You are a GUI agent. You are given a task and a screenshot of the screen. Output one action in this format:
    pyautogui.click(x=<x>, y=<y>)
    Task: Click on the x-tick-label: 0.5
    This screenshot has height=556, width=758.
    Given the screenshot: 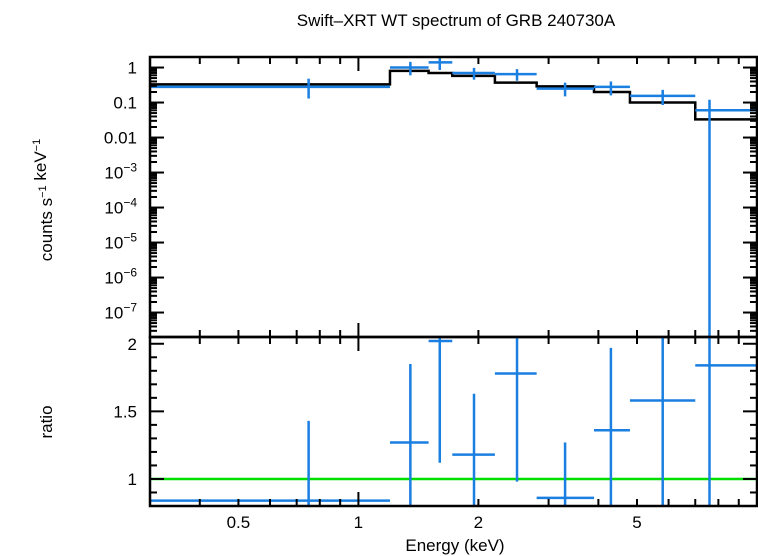 What is the action you would take?
    pyautogui.click(x=239, y=522)
    